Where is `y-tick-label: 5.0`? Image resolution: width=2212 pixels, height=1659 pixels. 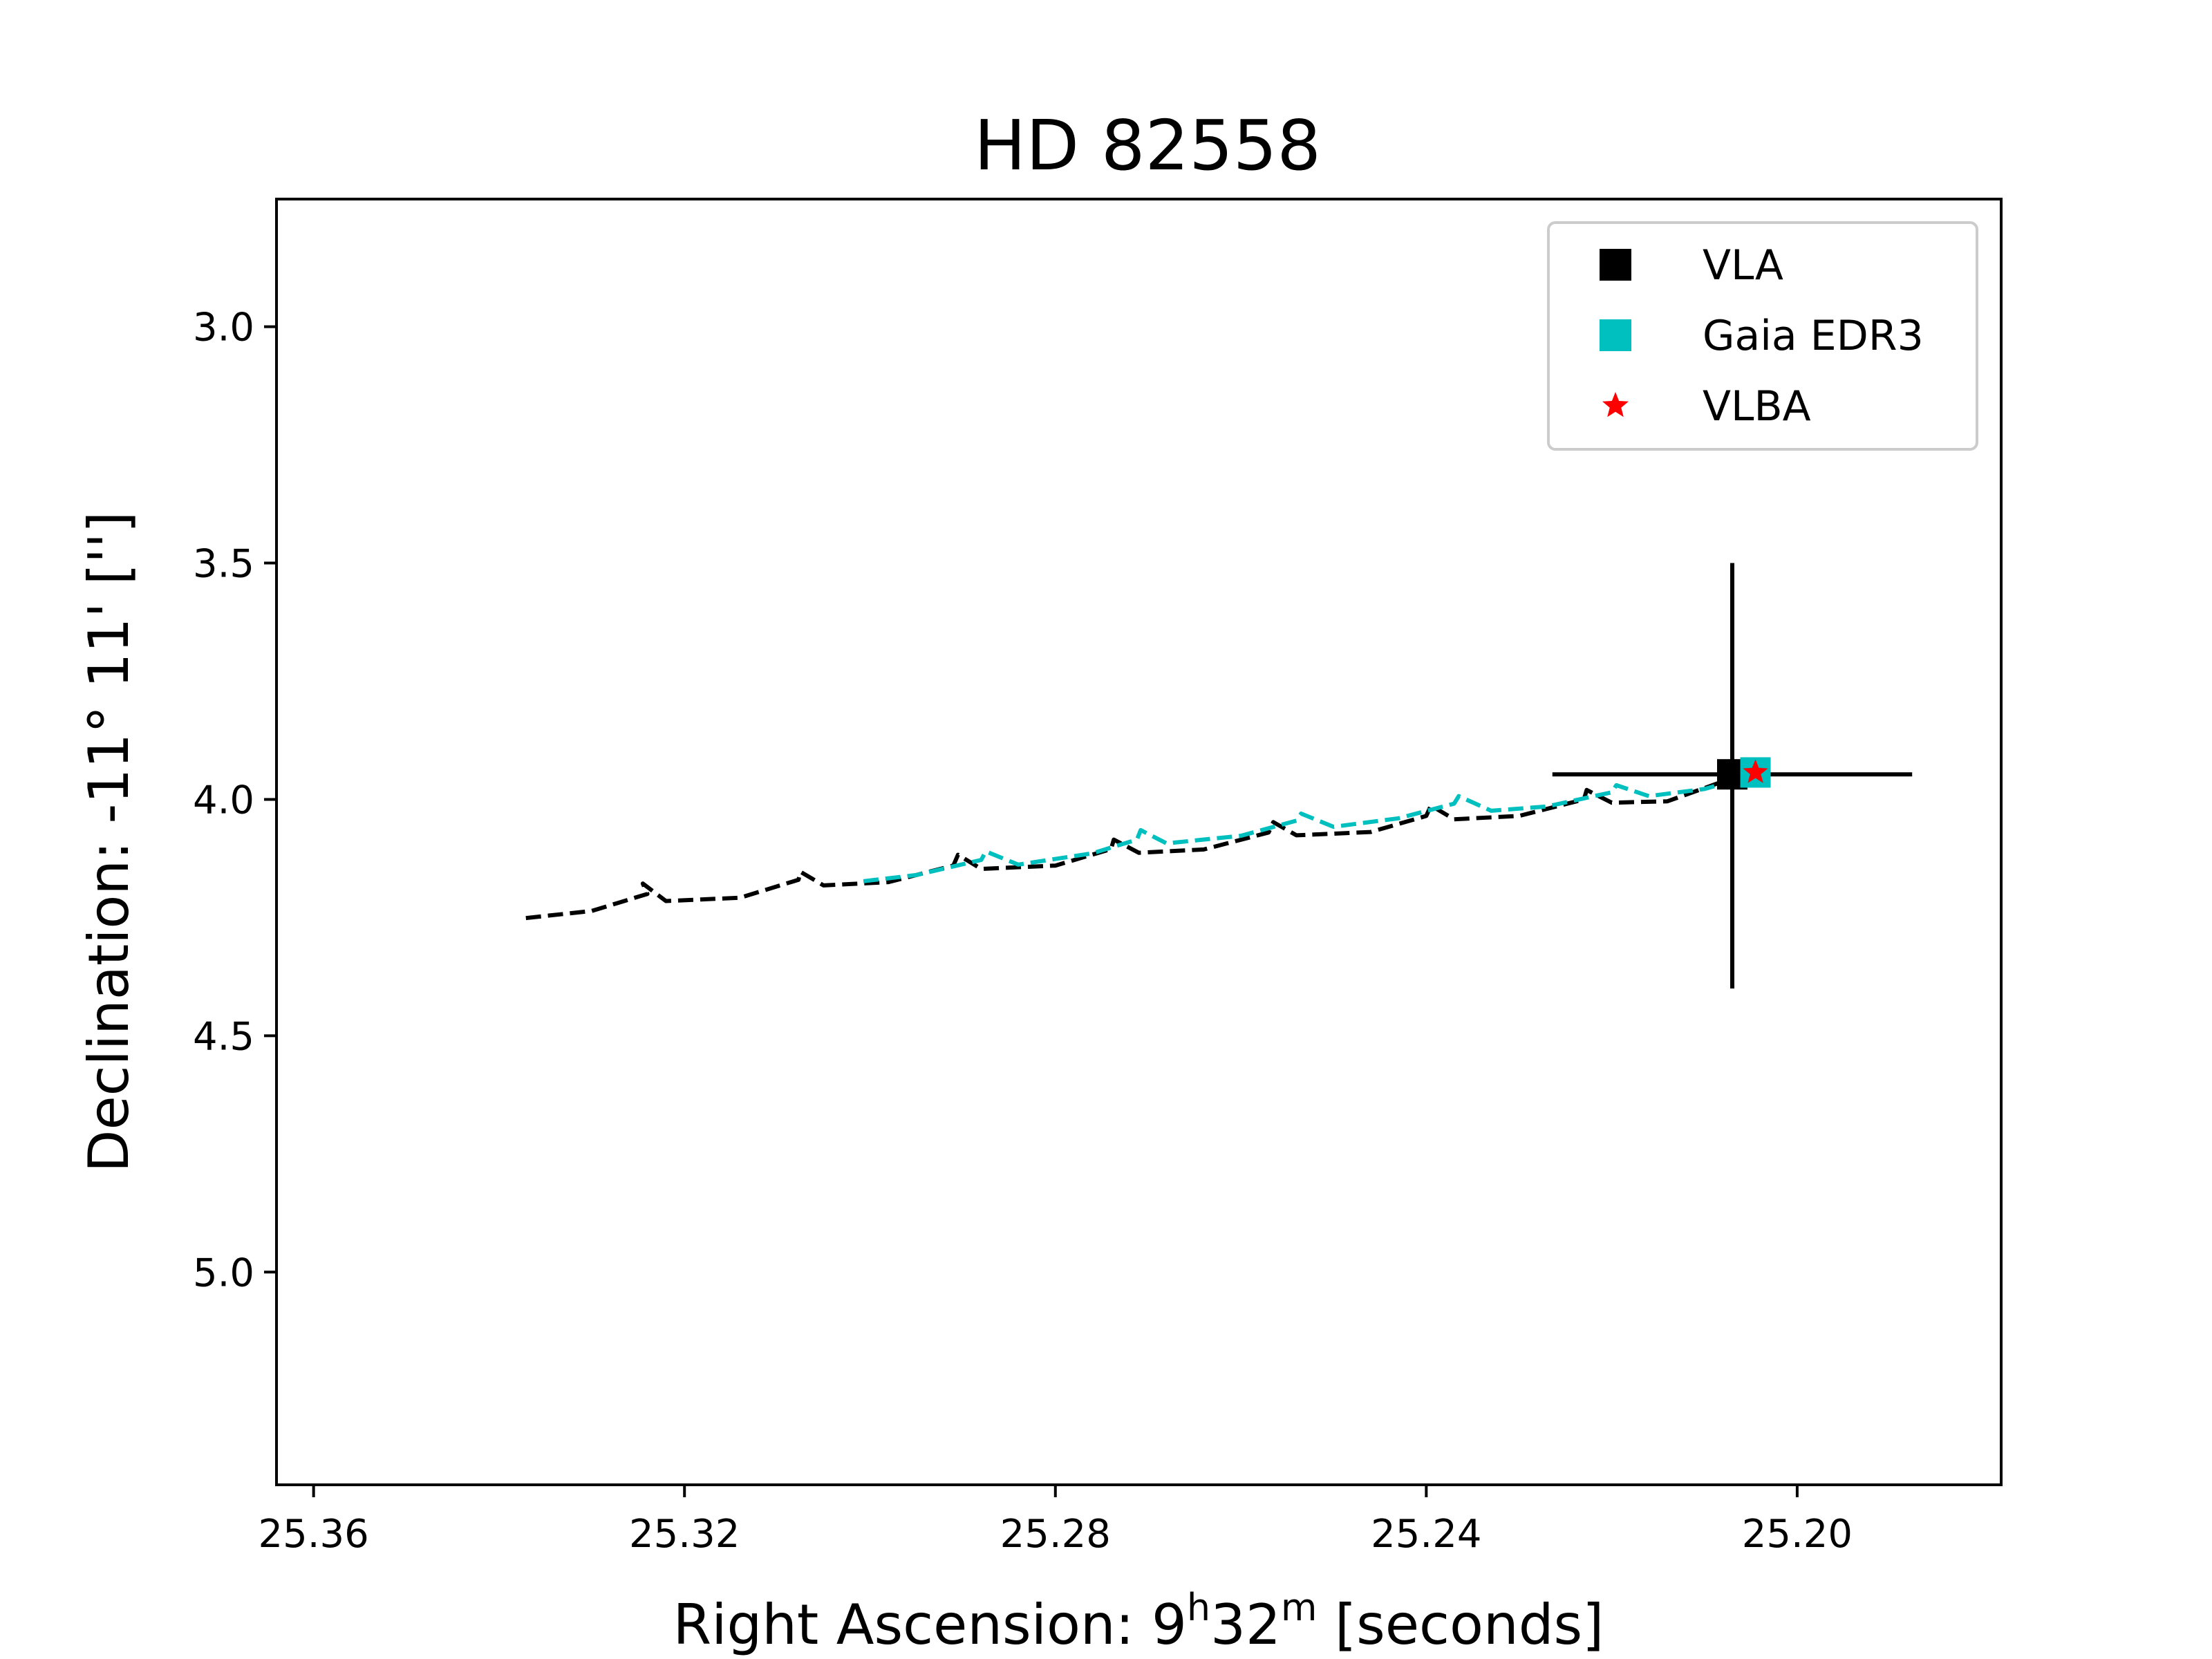 y-tick-label: 5.0 is located at coordinates (223, 1272).